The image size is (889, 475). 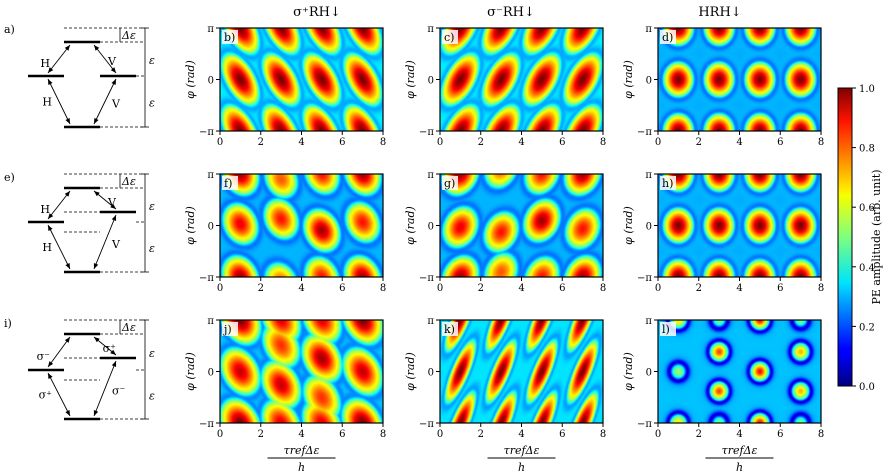 What do you see at coordinates (128, 35) in the screenshot?
I see `delta-epsilon-label: Δε` at bounding box center [128, 35].